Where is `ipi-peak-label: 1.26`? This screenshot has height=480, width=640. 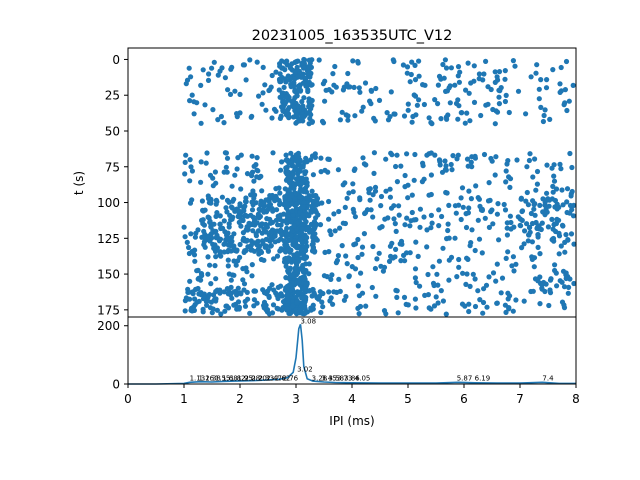
ipi-peak-label: 1.26 is located at coordinates (207, 379).